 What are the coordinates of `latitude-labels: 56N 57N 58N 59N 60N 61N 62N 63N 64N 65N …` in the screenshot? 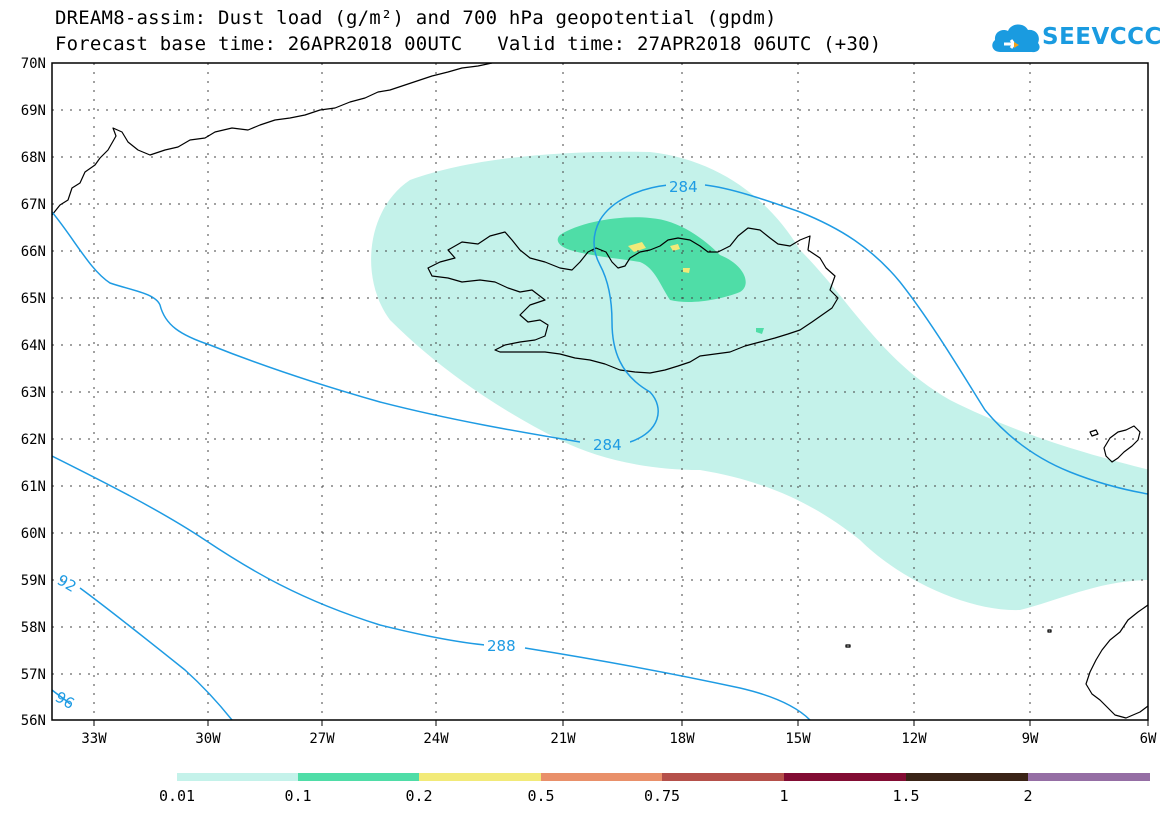 It's located at (33, 392).